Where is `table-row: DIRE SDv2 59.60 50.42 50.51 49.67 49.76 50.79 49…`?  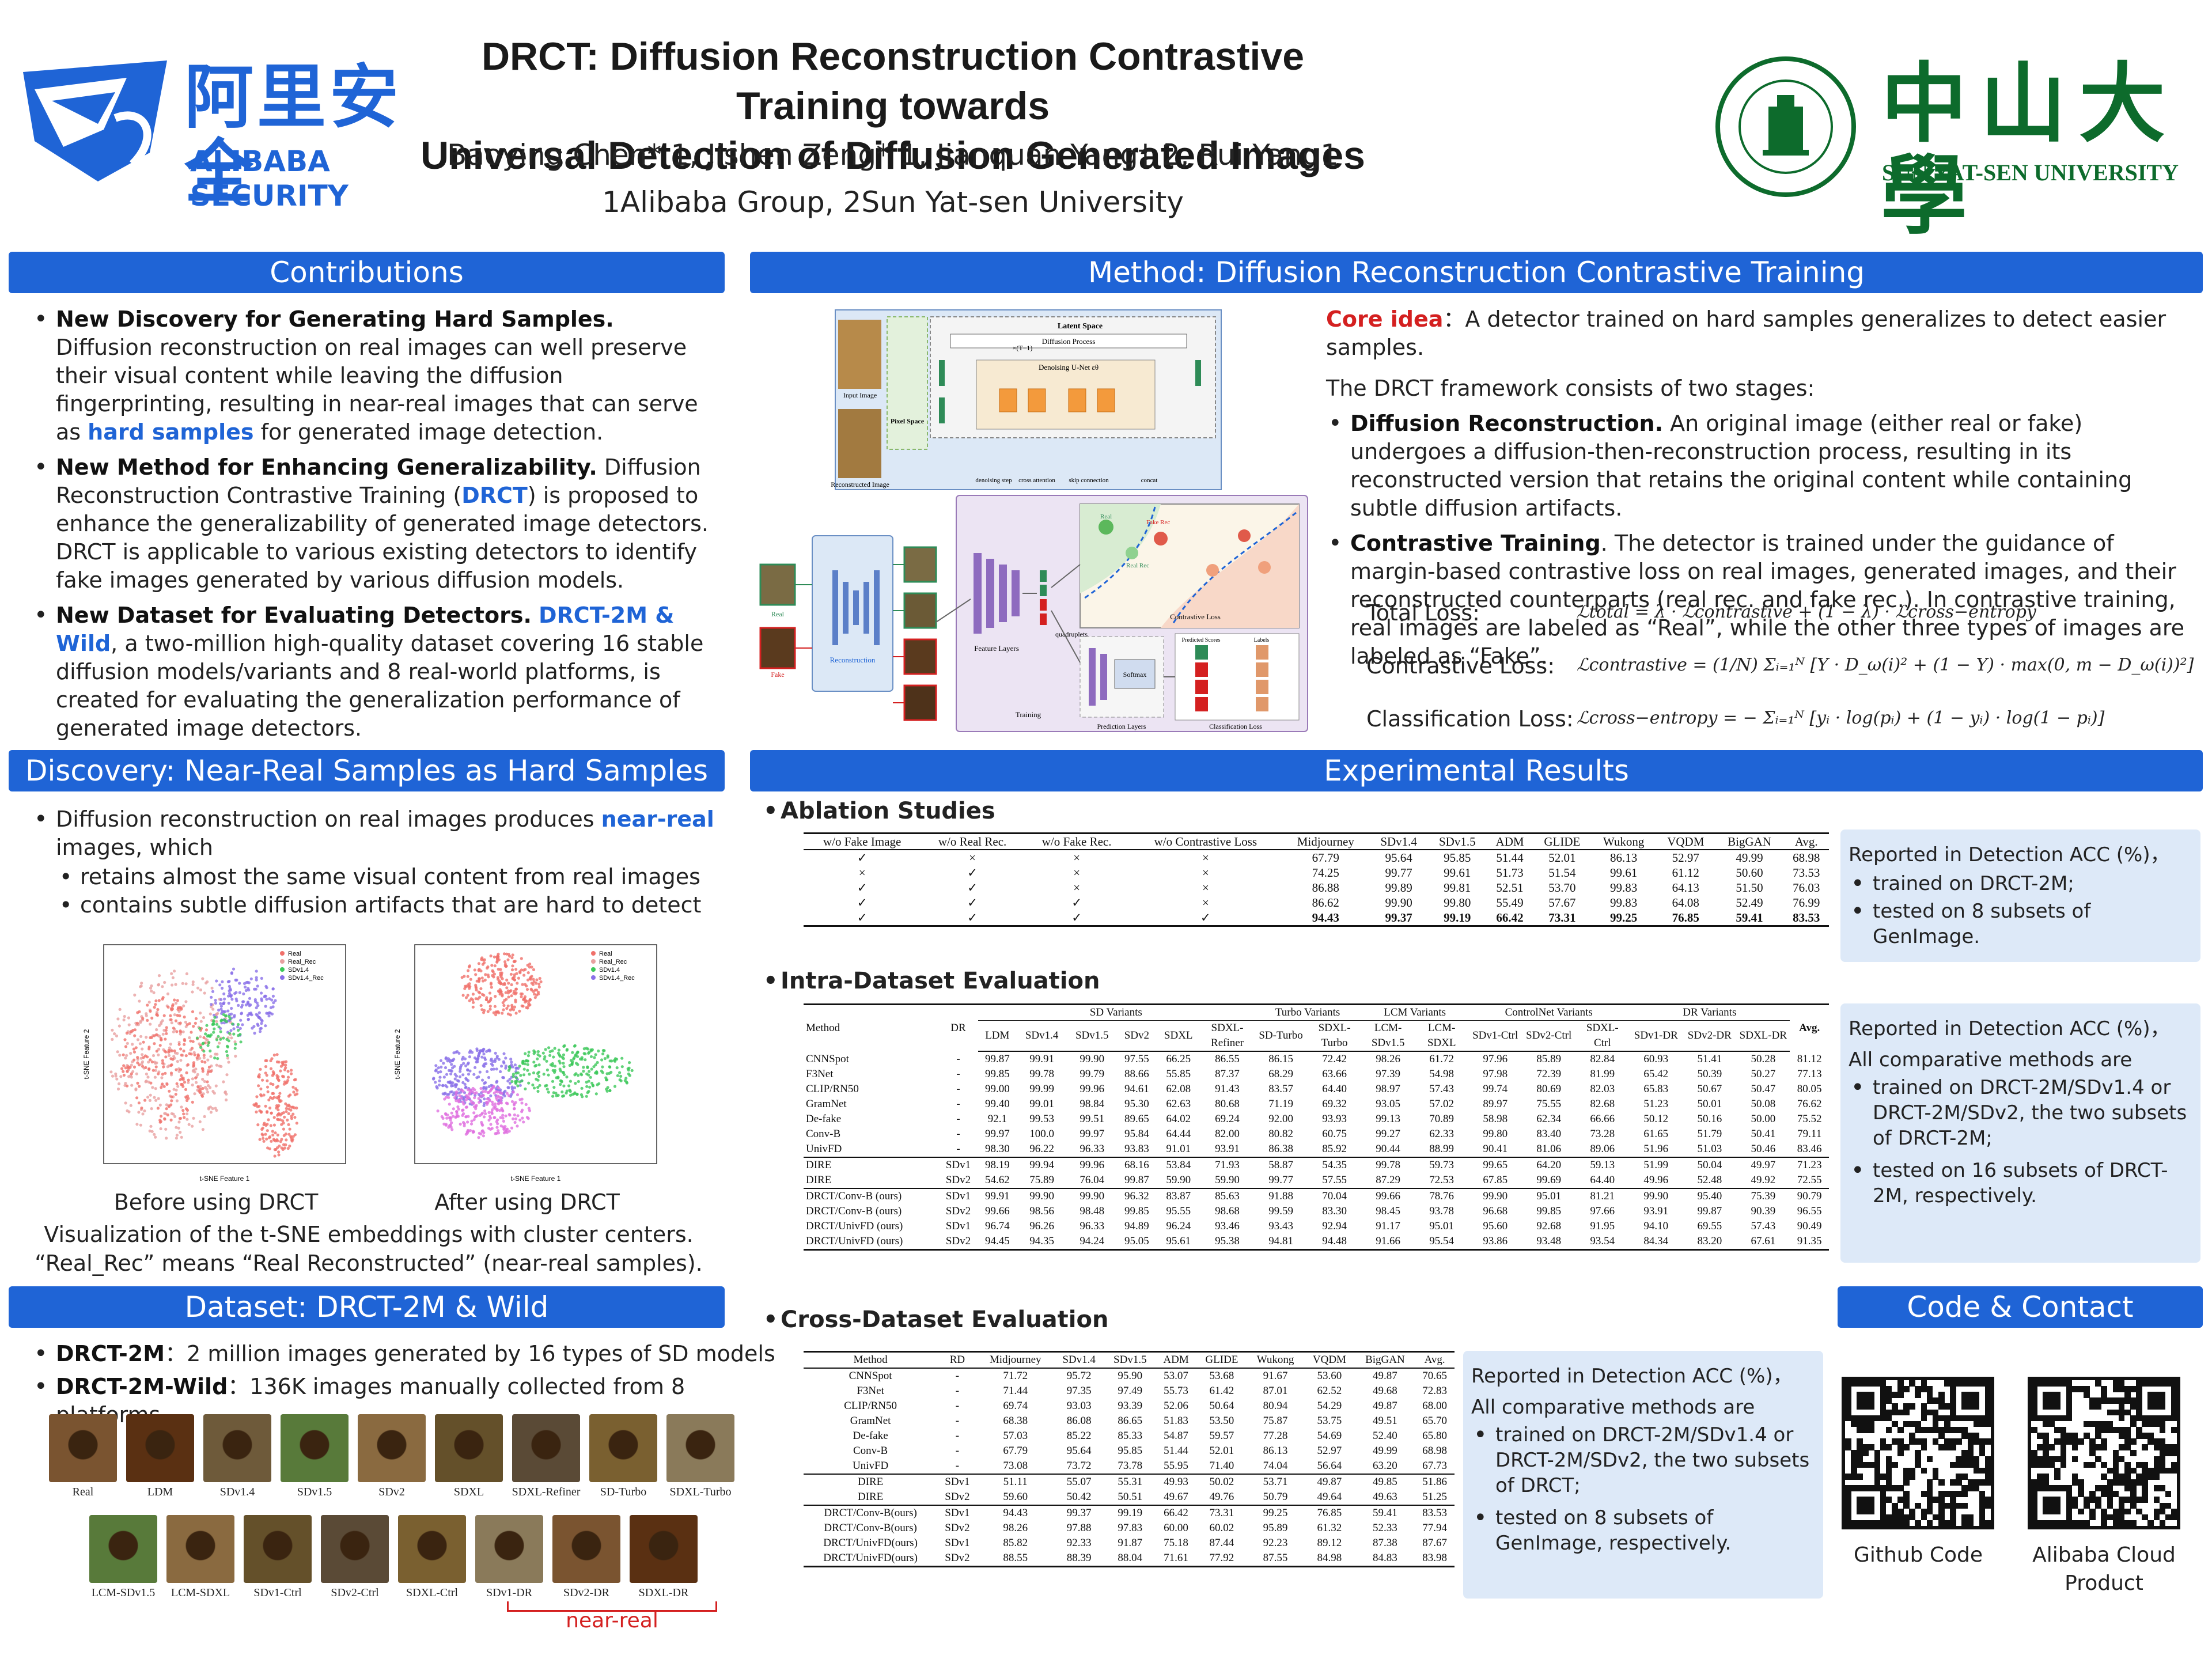 table-row: DIRE SDv2 59.60 50.42 50.51 49.67 49.76 50.79 49… is located at coordinates (1129, 1497).